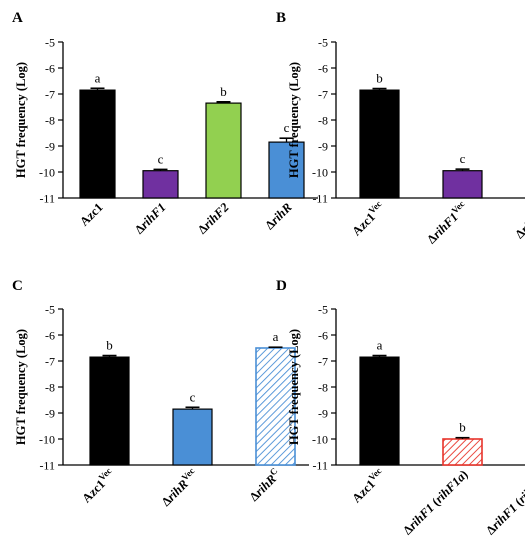 The height and width of the screenshot is (550, 525). Describe the element at coordinates (178, 487) in the screenshot. I see `x-category-label: ΔrihRVec` at that location.